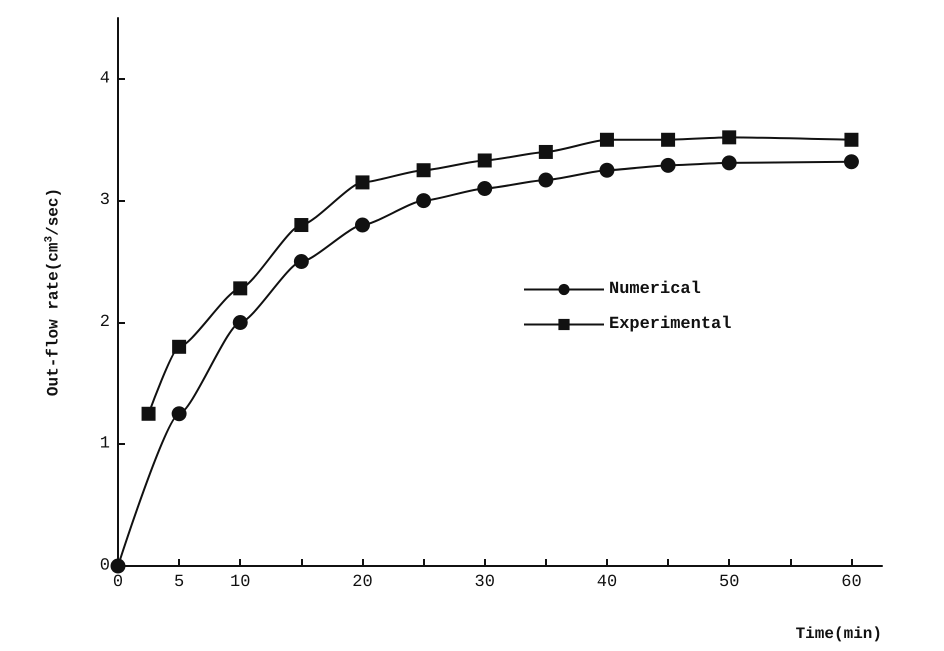 This screenshot has width=944, height=651. What do you see at coordinates (851, 582) in the screenshot?
I see `x-tick-label: 60` at bounding box center [851, 582].